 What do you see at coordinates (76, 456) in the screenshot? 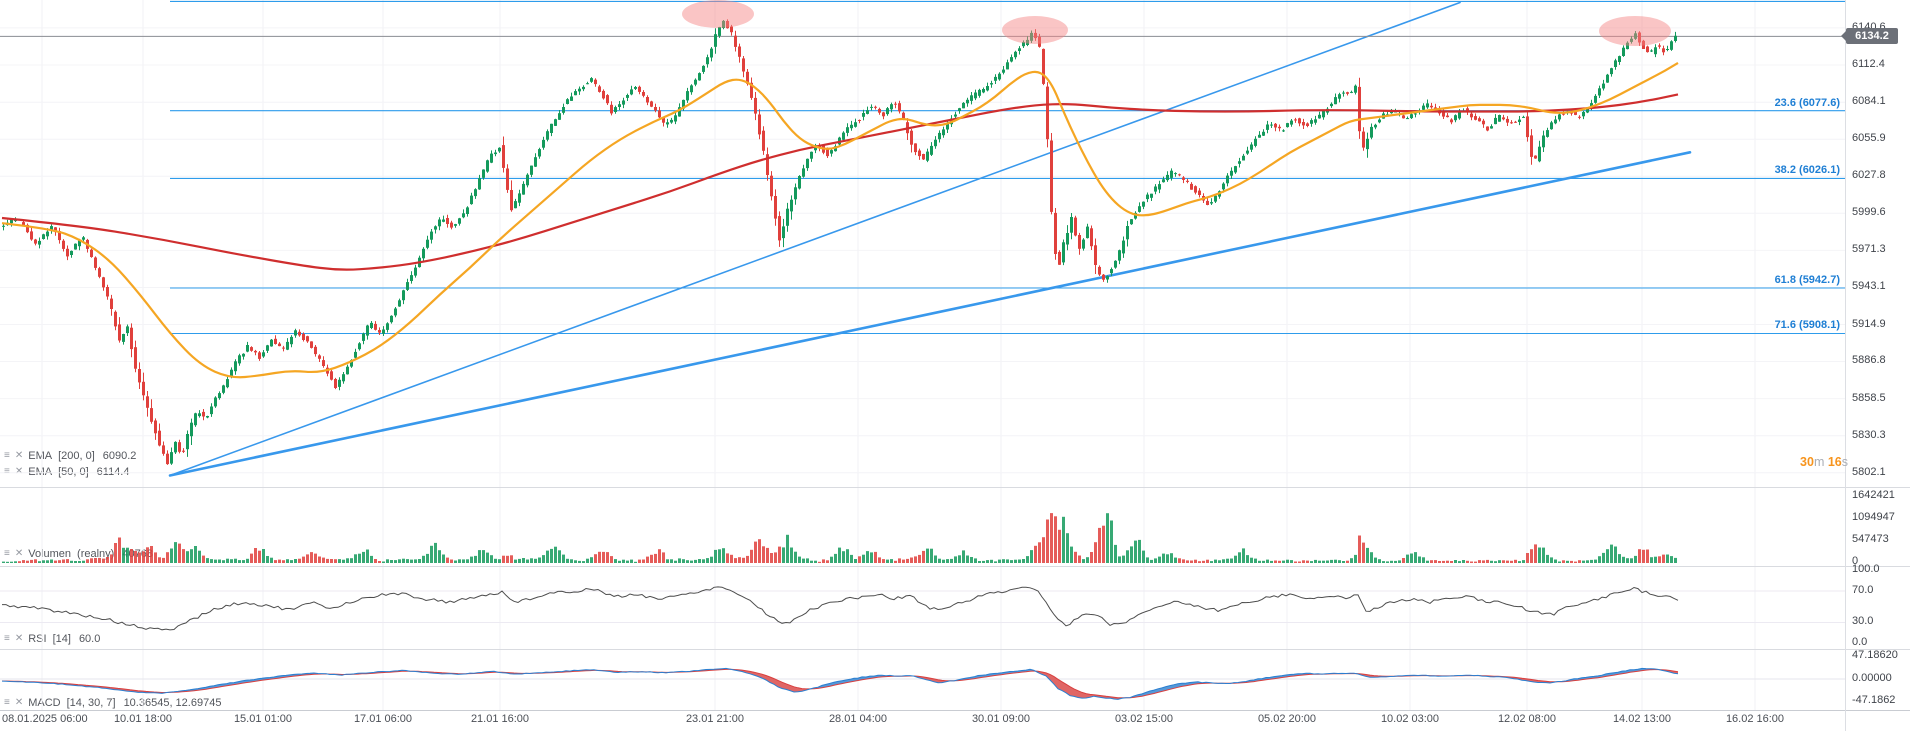
I see `indicator-params: [200, 0]` at bounding box center [76, 456].